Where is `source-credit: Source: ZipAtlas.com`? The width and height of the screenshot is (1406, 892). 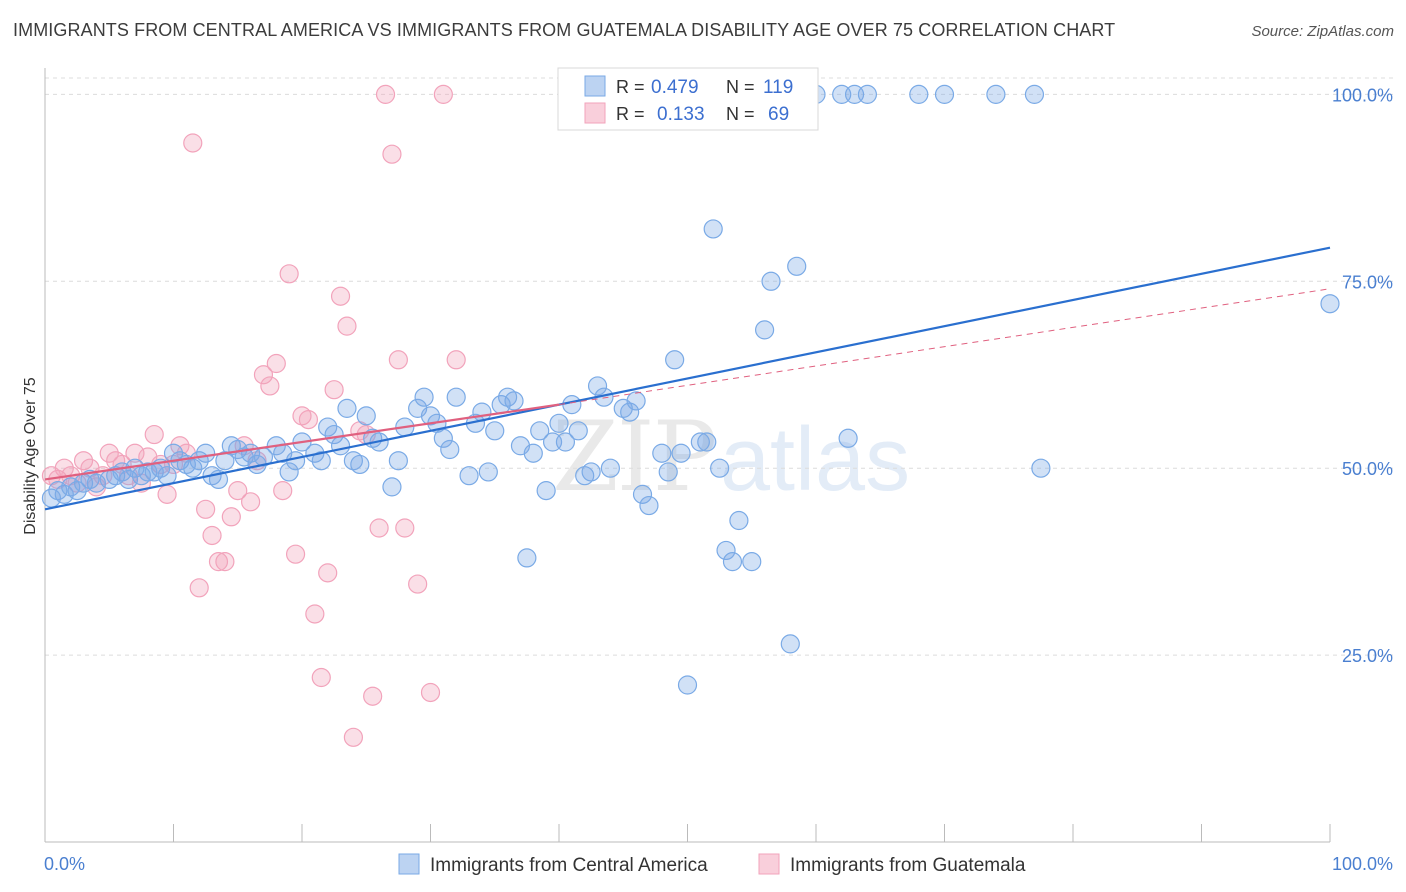
source-credit: Source: ZipAtlas.com is located at coordinates (1322, 31).